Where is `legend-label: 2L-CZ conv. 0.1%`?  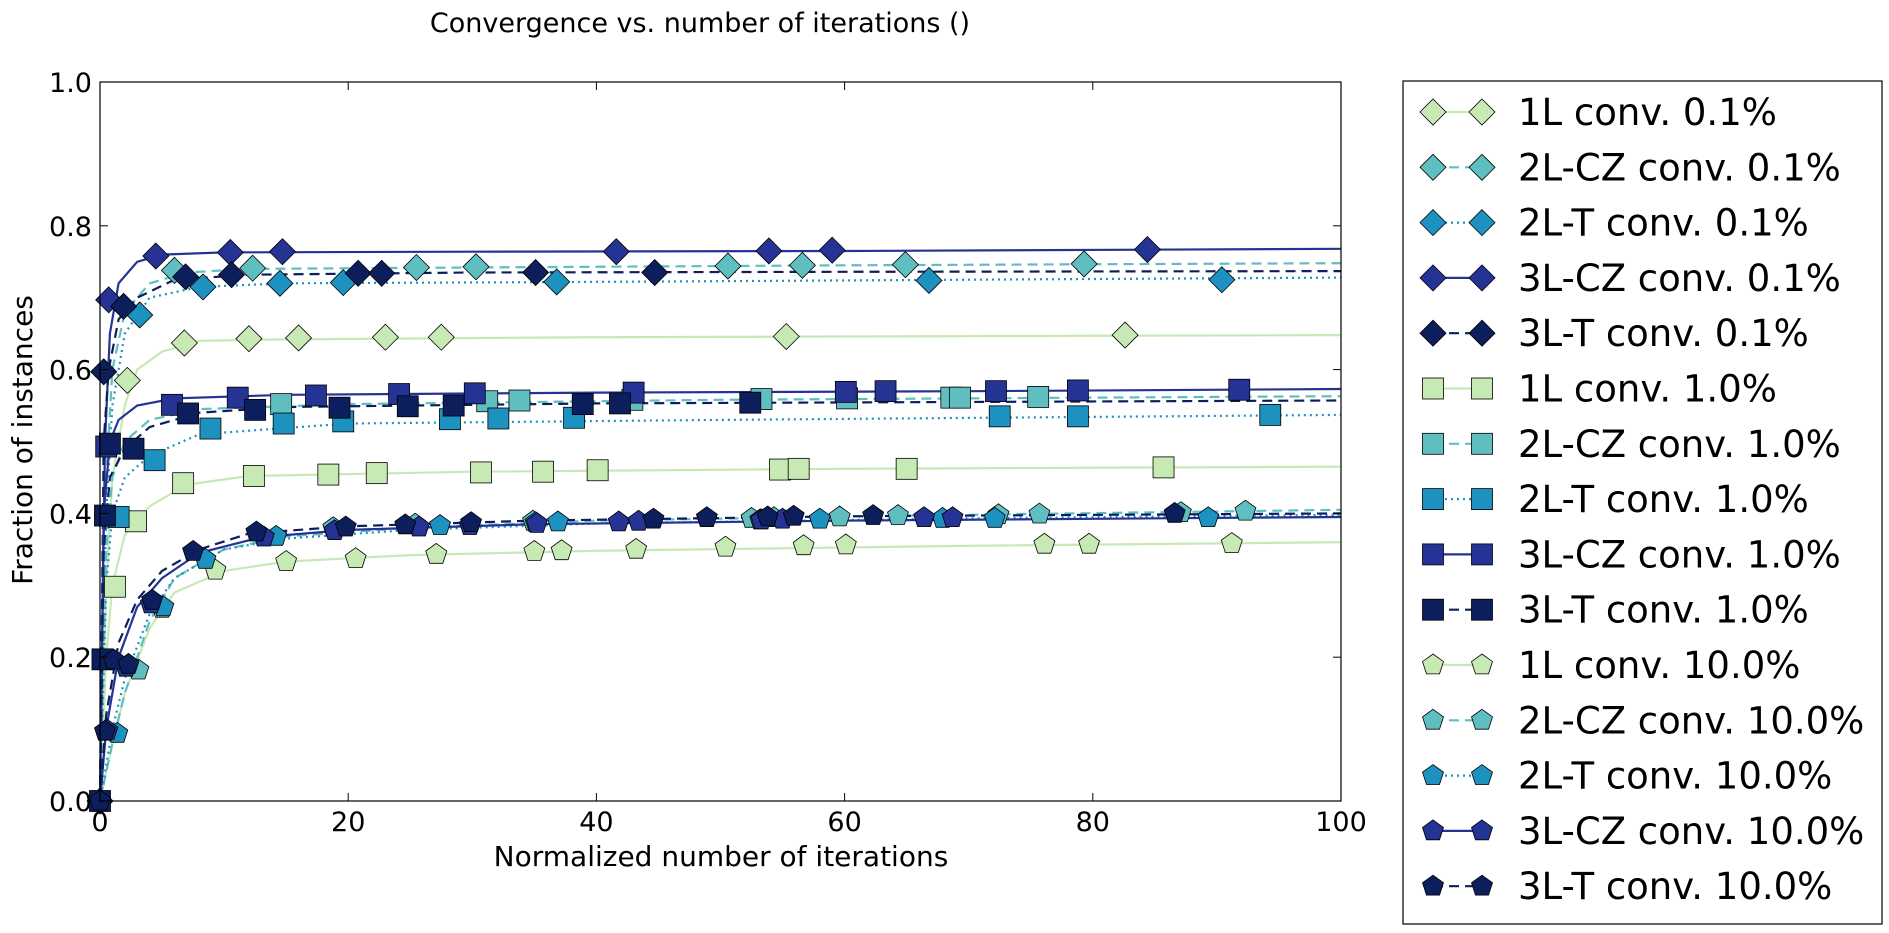 legend-label: 2L-CZ conv. 0.1% is located at coordinates (1679, 167).